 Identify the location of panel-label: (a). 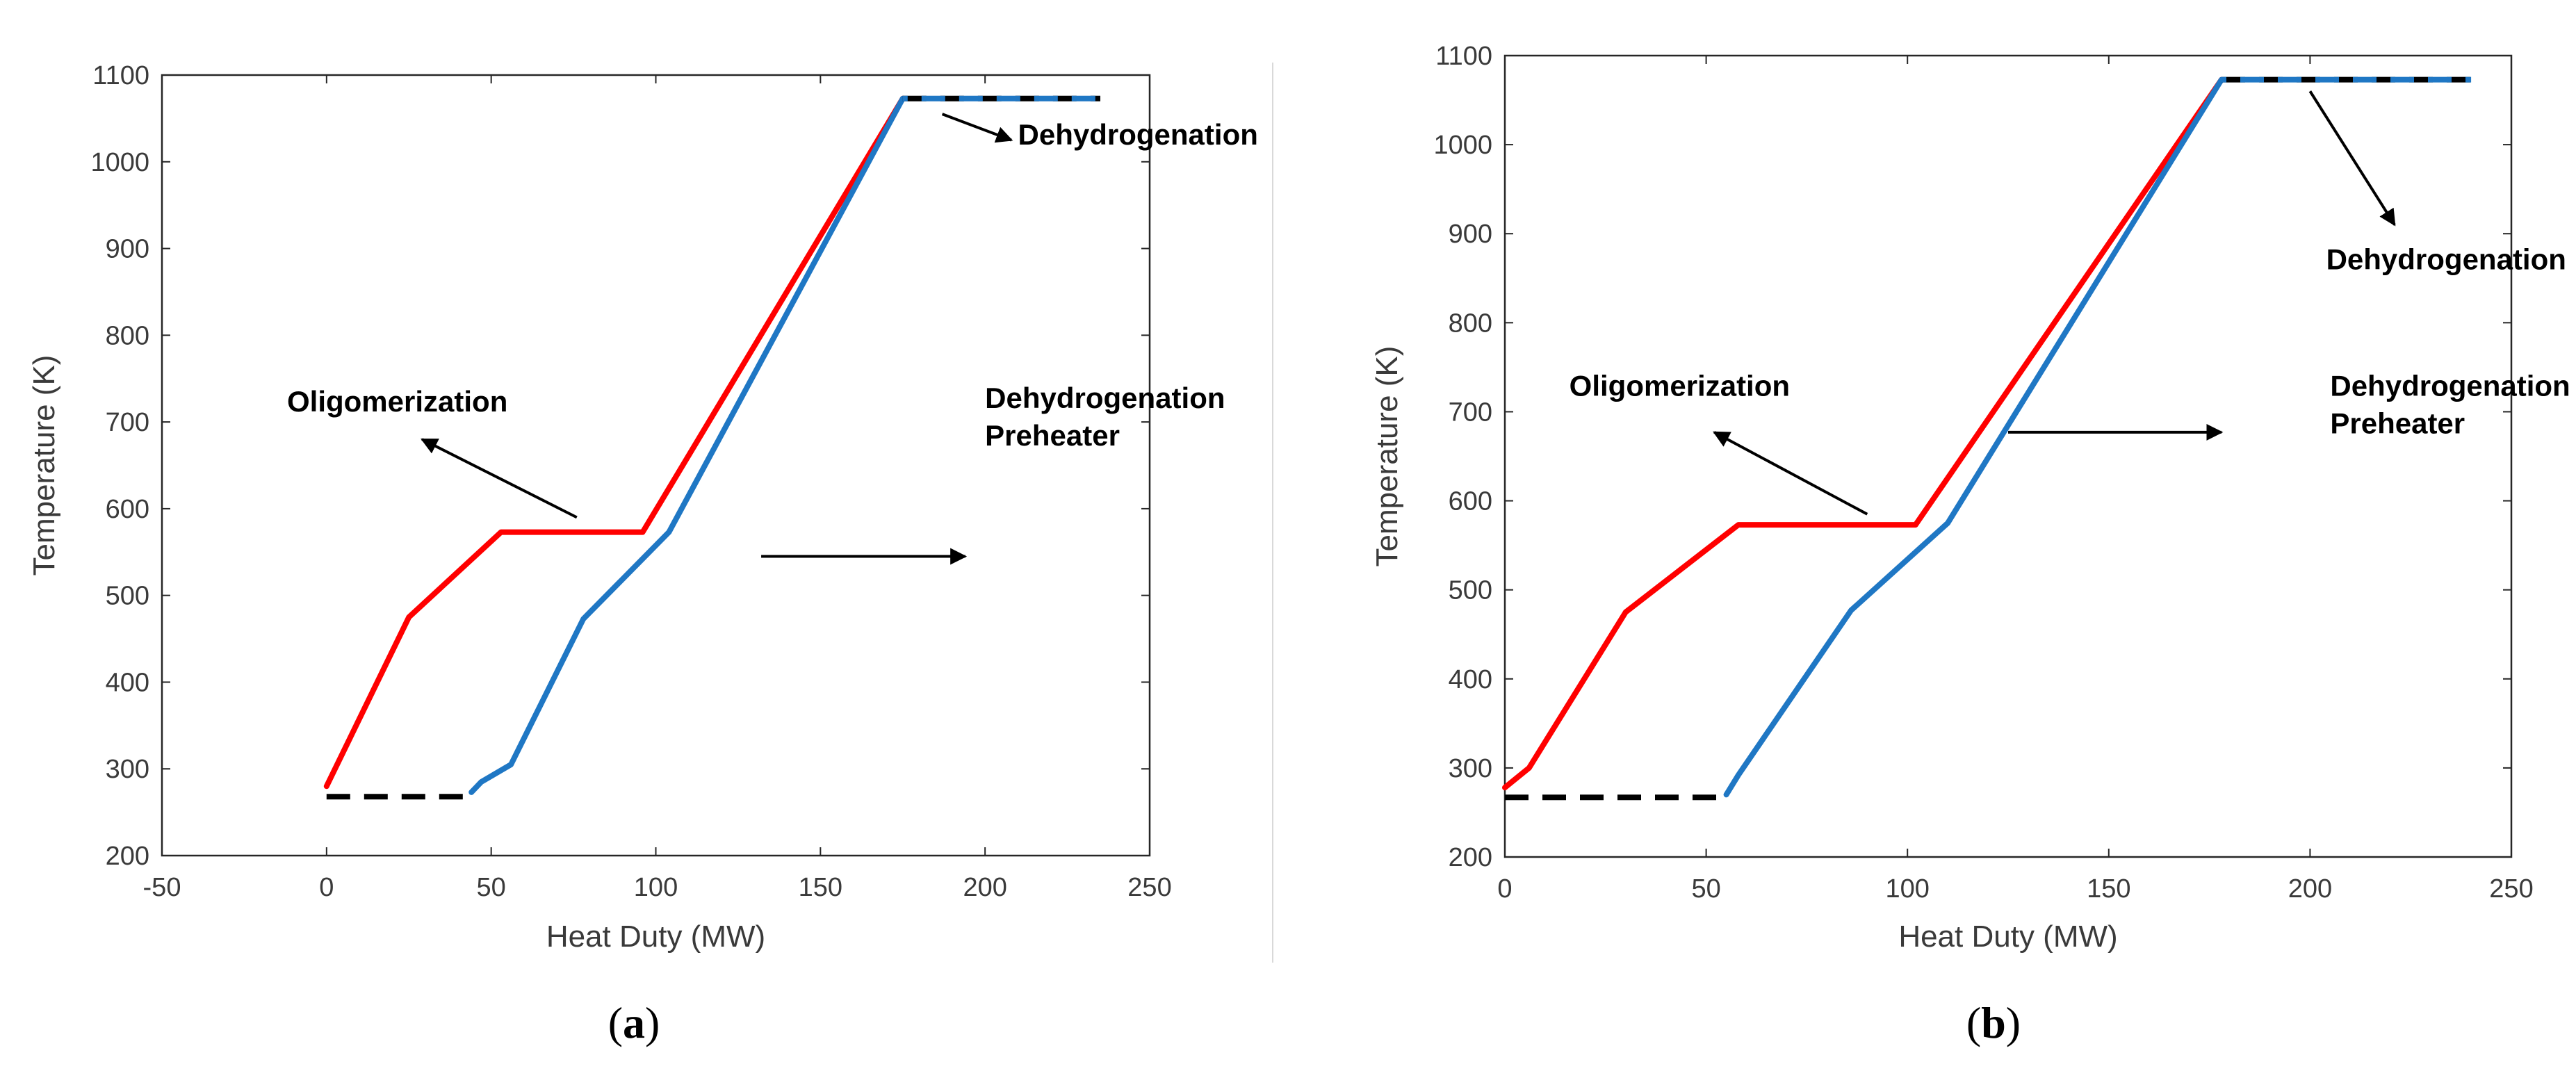
(634, 1022).